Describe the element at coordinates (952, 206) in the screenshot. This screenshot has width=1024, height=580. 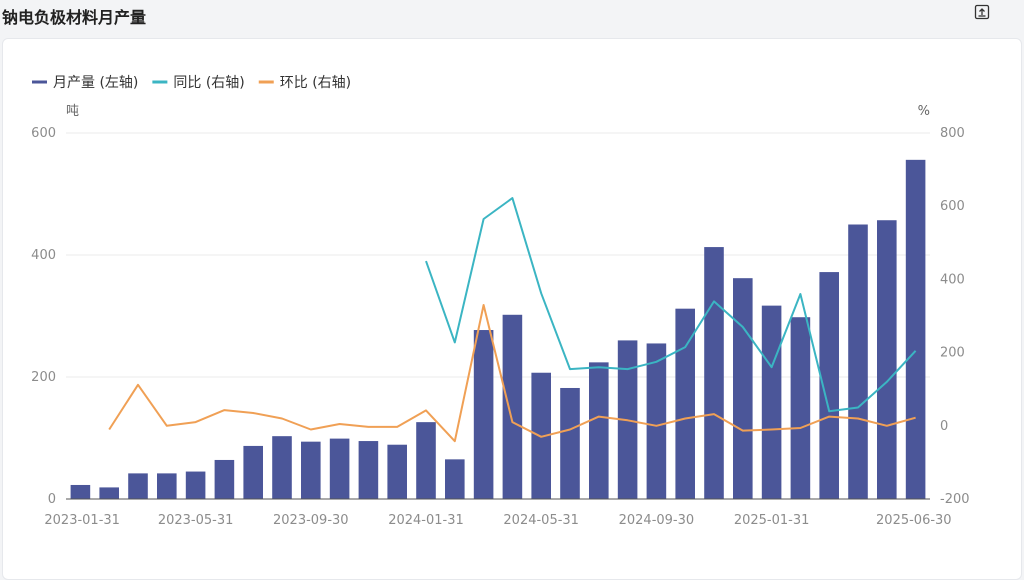
I see `y-right-tick-label: 600` at that location.